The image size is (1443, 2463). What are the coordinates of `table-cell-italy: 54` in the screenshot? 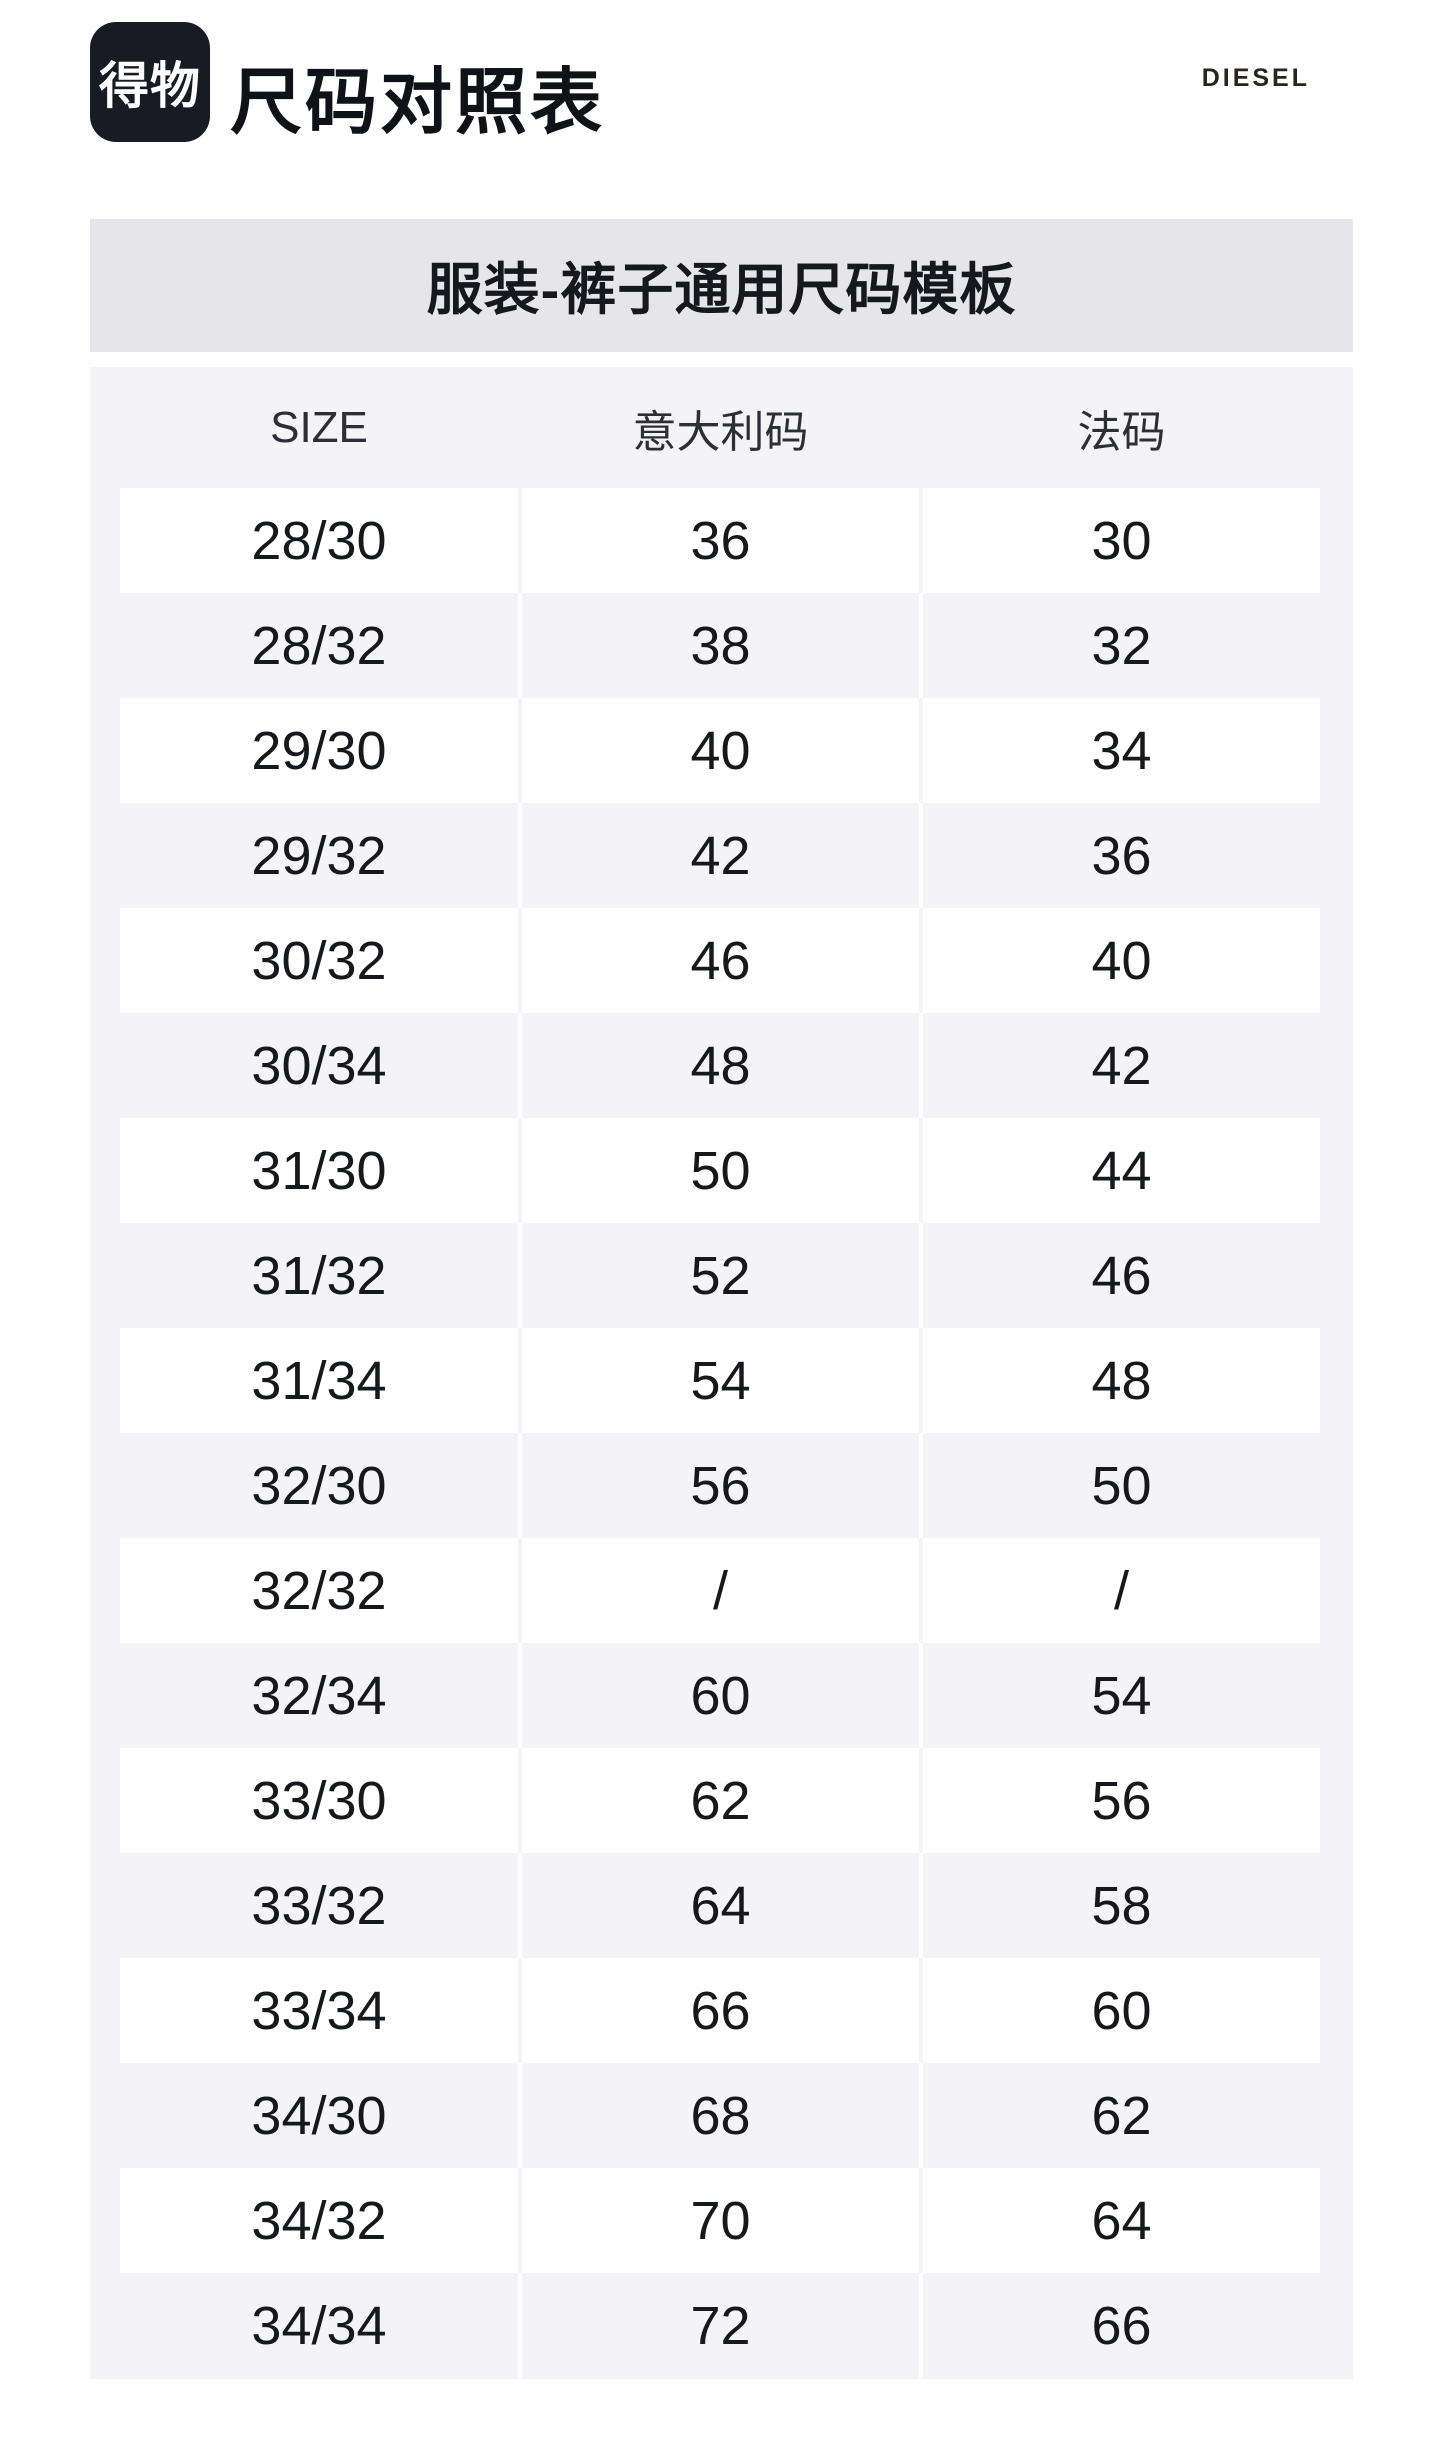 It's located at (720, 1380).